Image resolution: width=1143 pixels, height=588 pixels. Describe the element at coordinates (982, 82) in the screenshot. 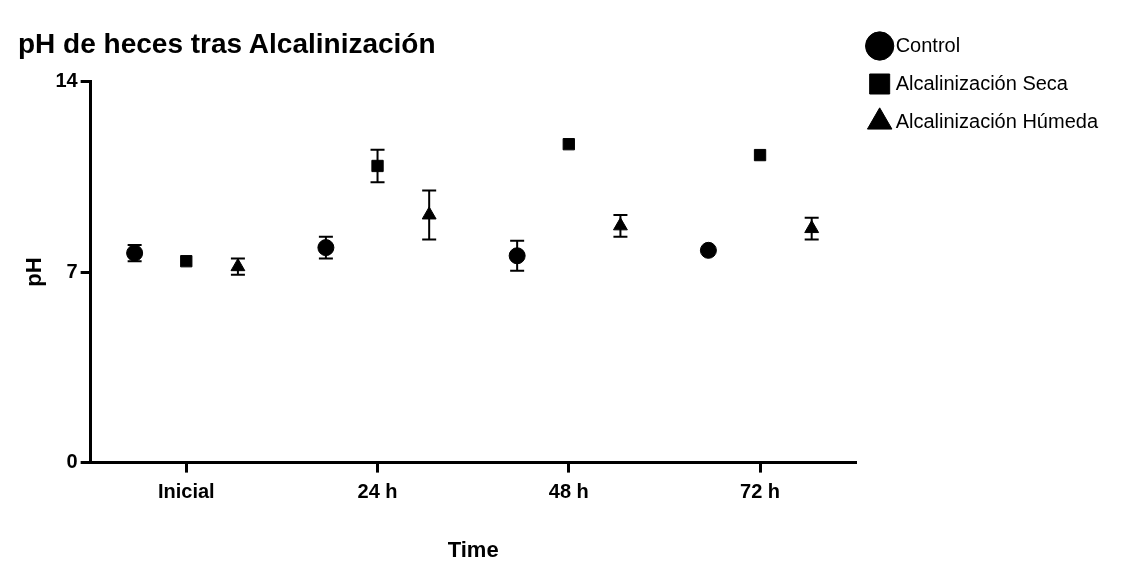

I see `legend-label: Alcalinización Seca` at that location.